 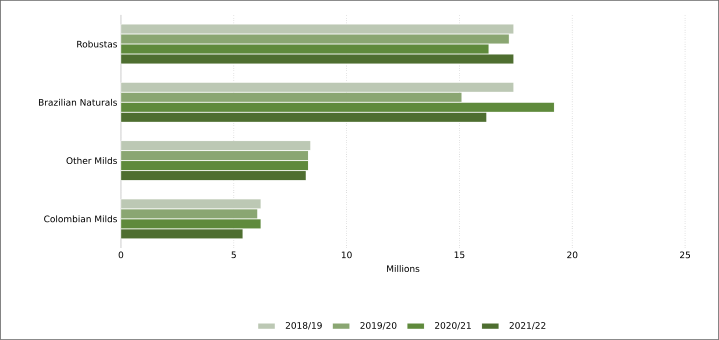 I want to click on x-tick-label: 15, so click(x=459, y=255).